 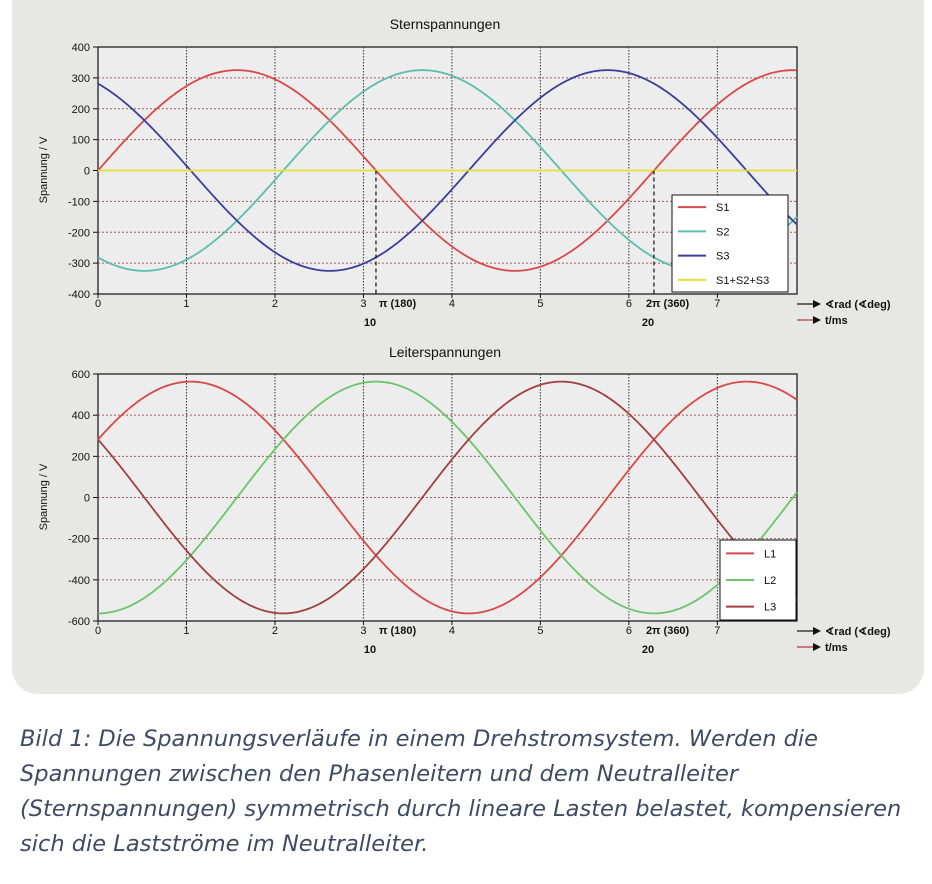 What do you see at coordinates (81, 141) in the screenshot?
I see `y-tick-label: 100` at bounding box center [81, 141].